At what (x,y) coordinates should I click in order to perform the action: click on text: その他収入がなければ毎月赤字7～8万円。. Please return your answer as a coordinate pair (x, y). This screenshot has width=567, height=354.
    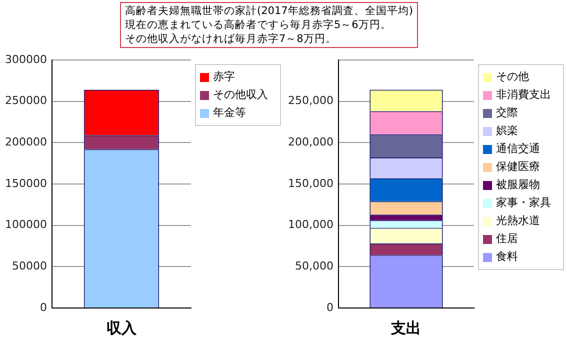
    Looking at the image, I should click on (231, 39).